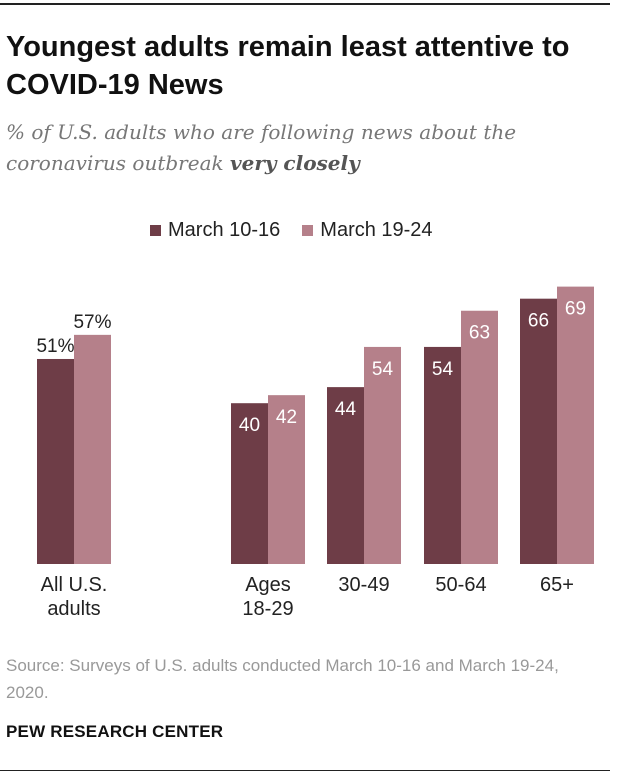 The height and width of the screenshot is (778, 620). I want to click on data-label-ages-18-29-march-19-24: 42, so click(286, 417).